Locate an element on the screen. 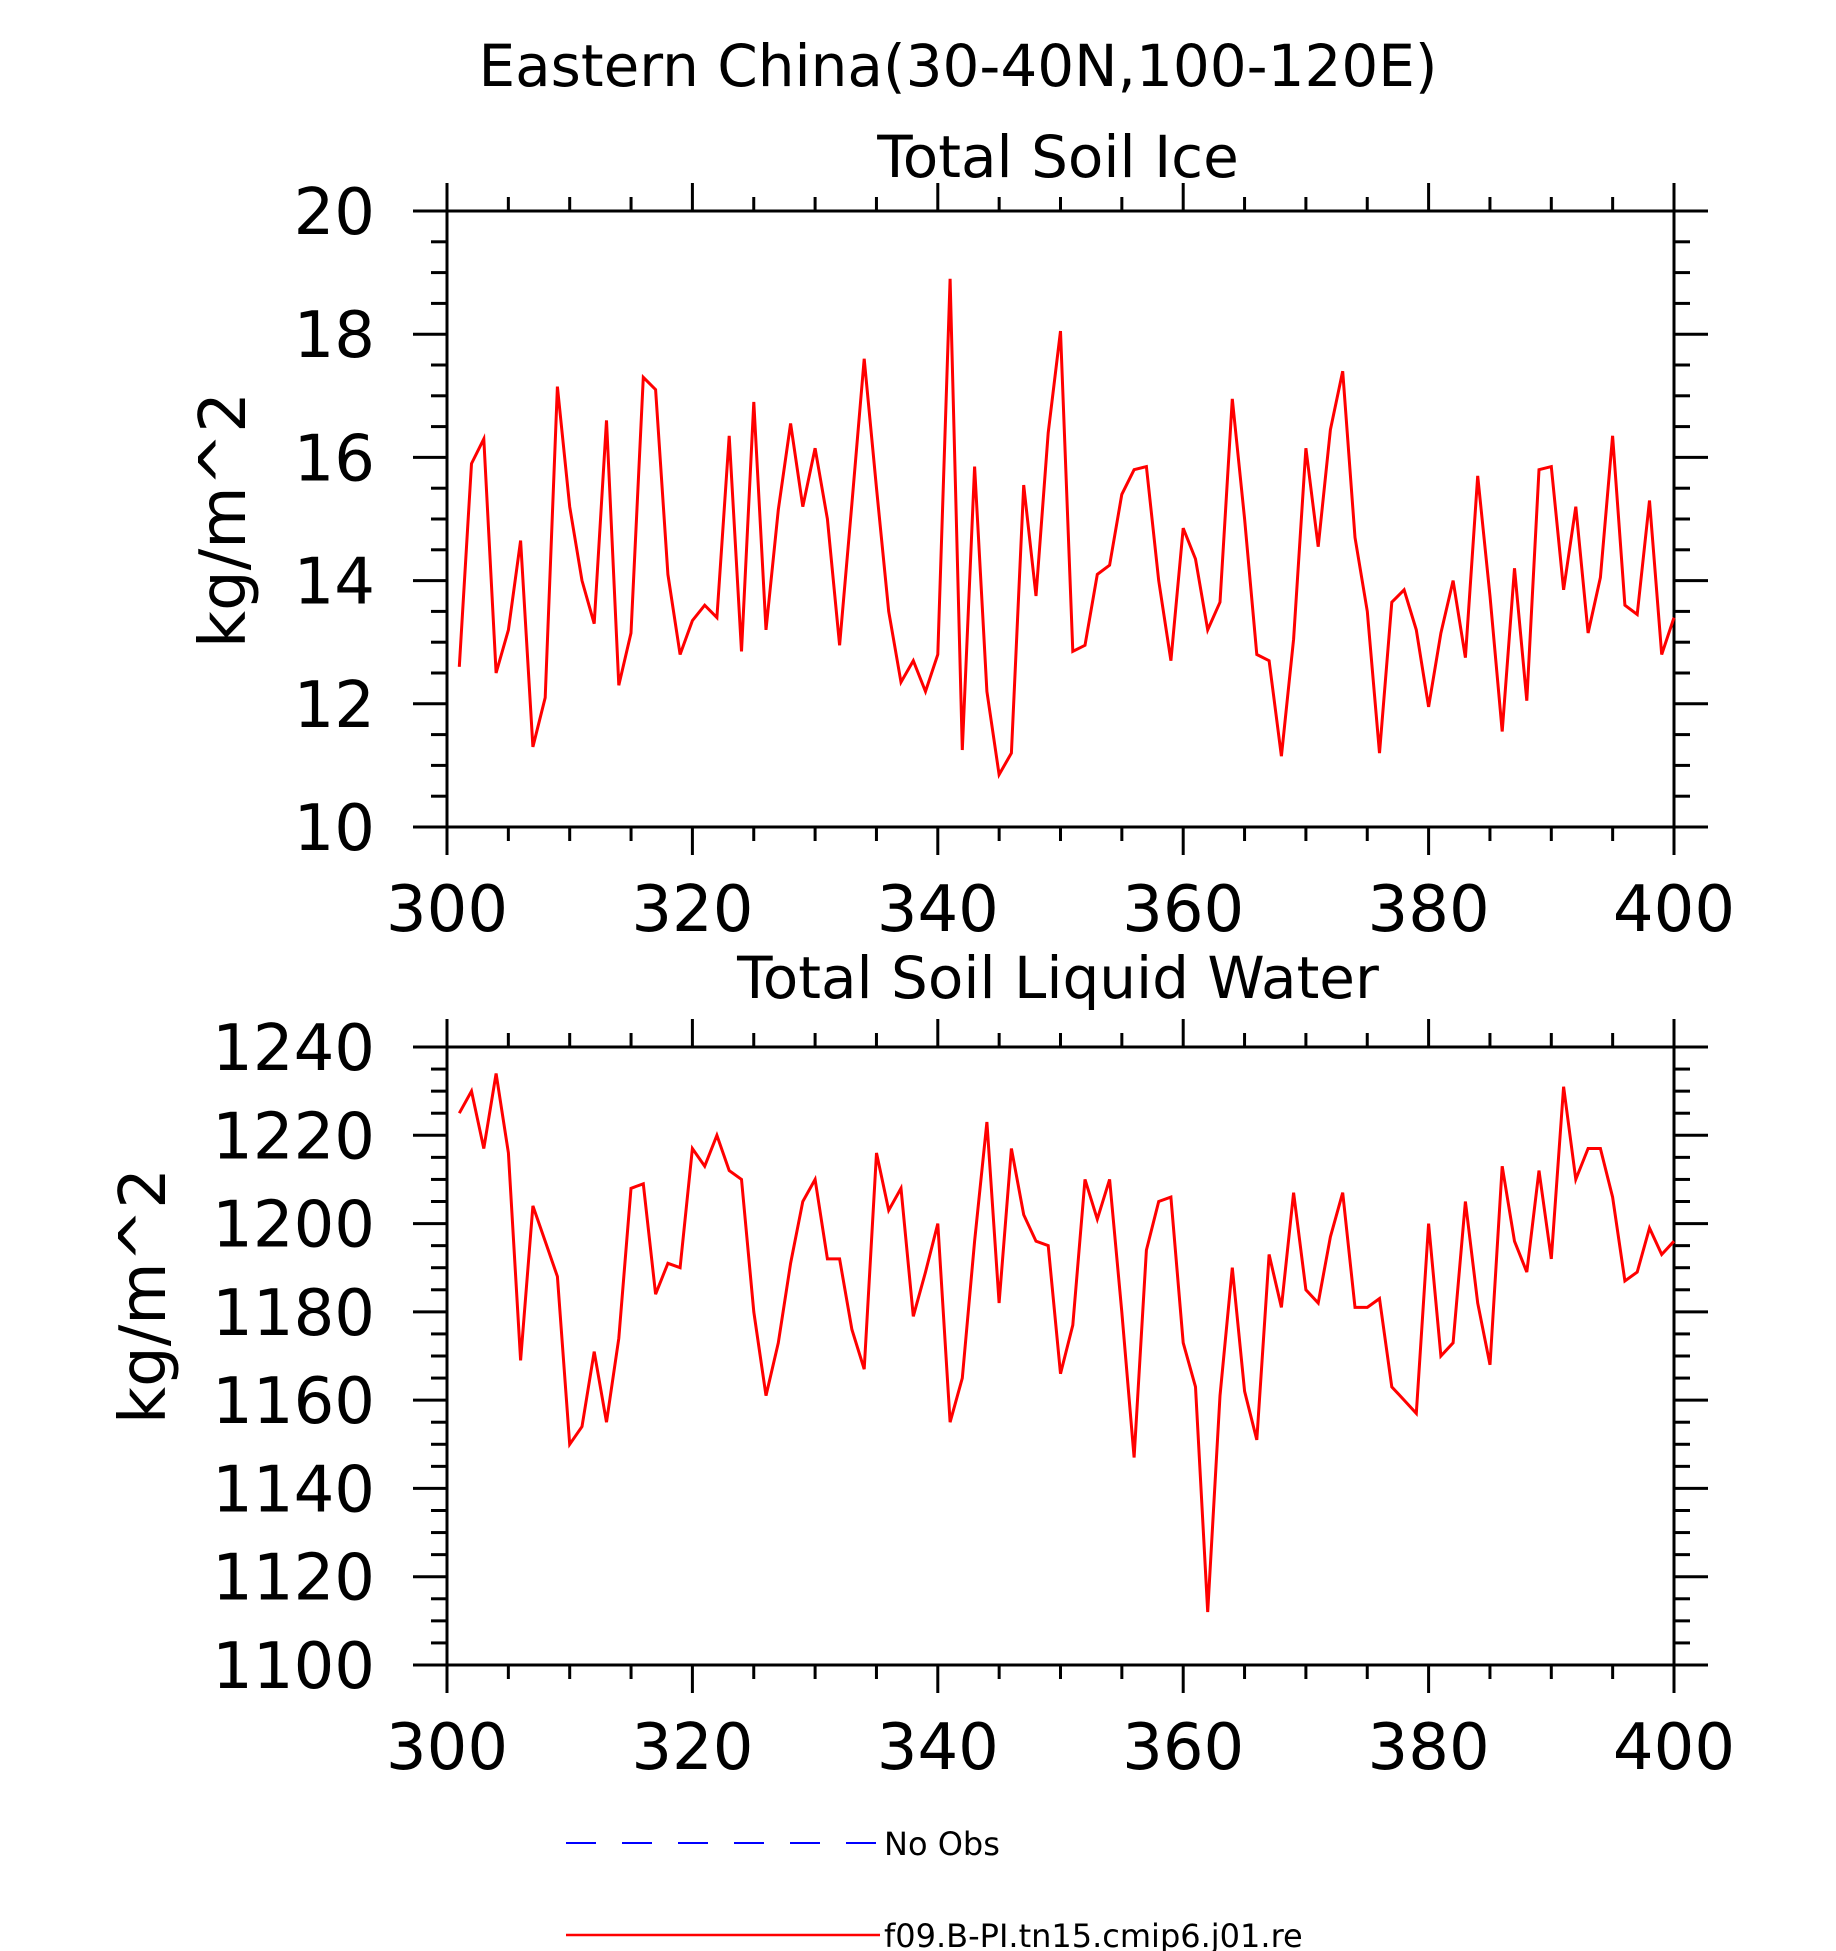  legend-label: No Obs is located at coordinates (942, 1844).